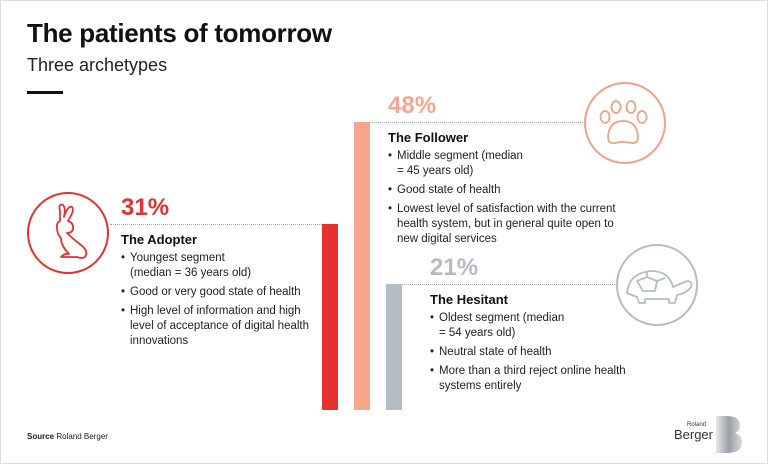  What do you see at coordinates (82, 436) in the screenshot?
I see `source-text: Roland Berger` at bounding box center [82, 436].